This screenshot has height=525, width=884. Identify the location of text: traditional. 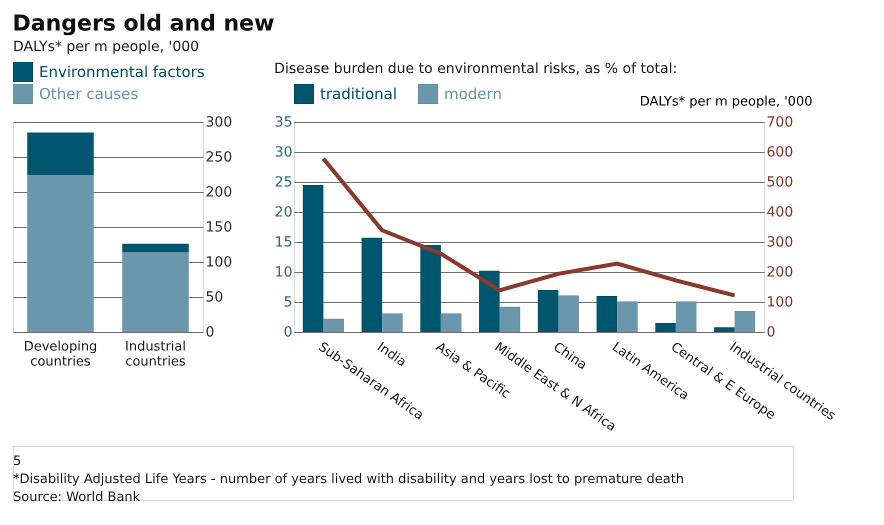
(359, 94).